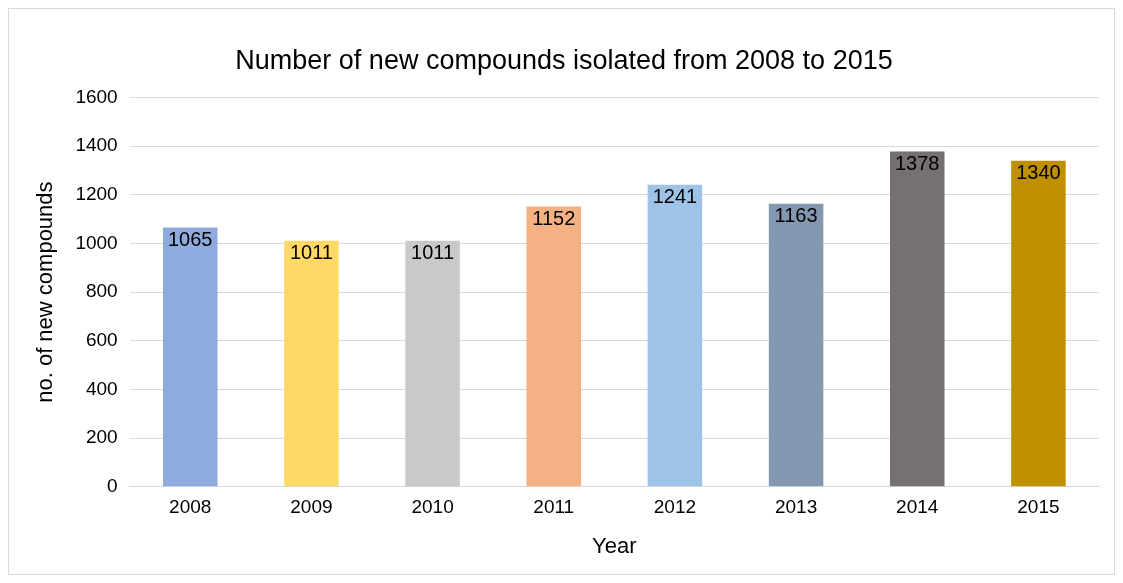 The width and height of the screenshot is (1123, 583). What do you see at coordinates (675, 196) in the screenshot?
I see `data-label: 1241` at bounding box center [675, 196].